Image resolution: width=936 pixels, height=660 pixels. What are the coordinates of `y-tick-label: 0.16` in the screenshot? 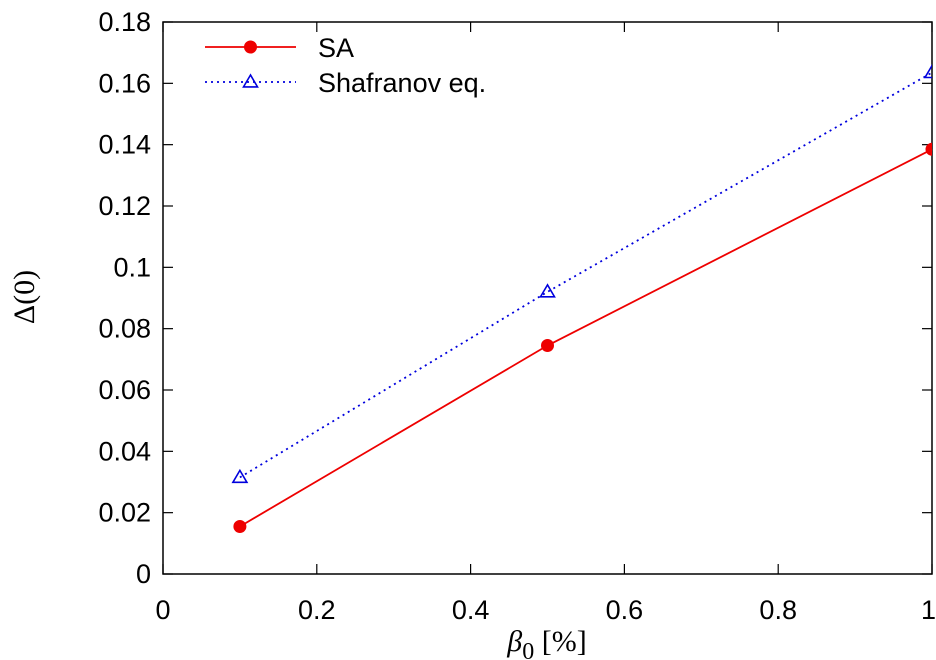 It's located at (124, 83).